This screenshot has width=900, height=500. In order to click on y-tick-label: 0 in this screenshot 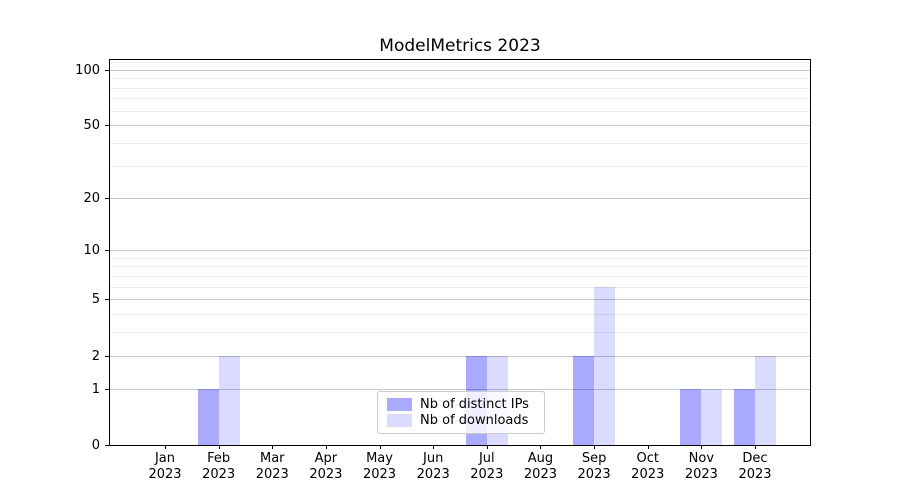, I will do `click(95, 445)`.